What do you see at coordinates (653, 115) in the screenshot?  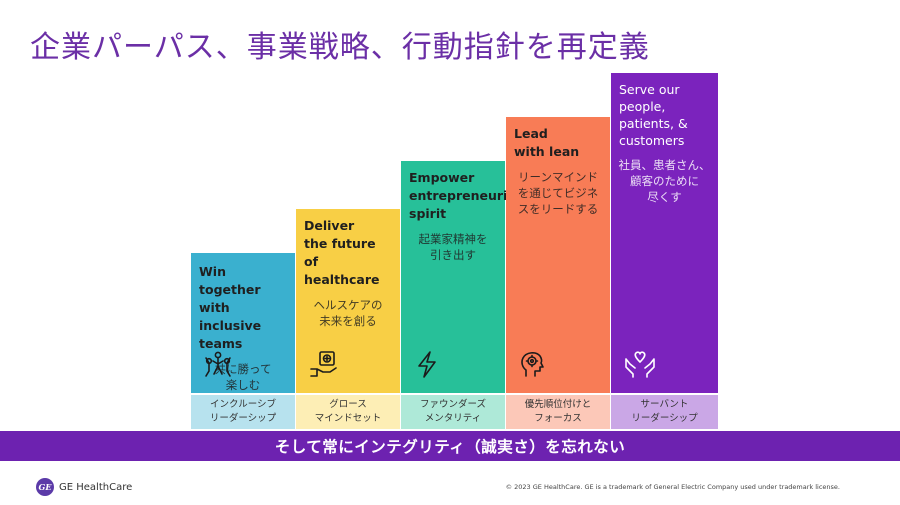 I see `column-heading: Serve our people, patients, & customers` at bounding box center [653, 115].